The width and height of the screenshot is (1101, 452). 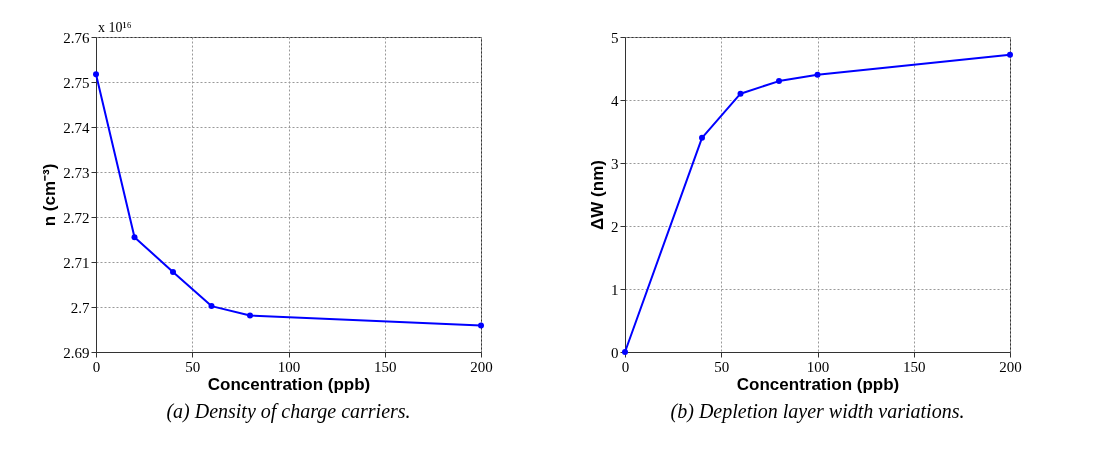 I want to click on y-tick-label: 2.73, so click(x=76, y=172).